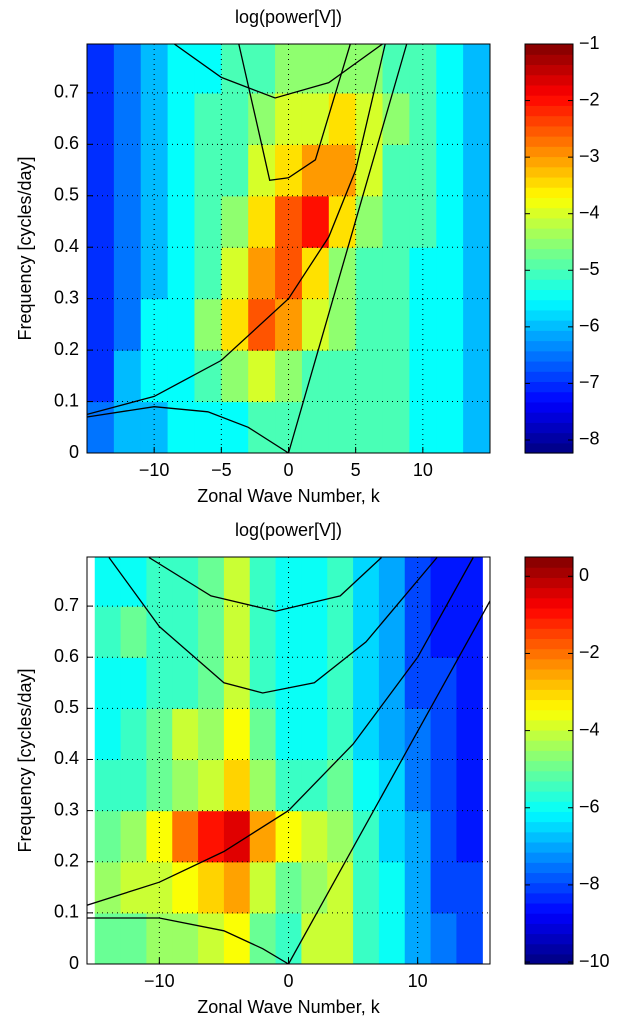 Image resolution: width=633 pixels, height=1026 pixels. I want to click on x-axis-label: Zonal Wave Number, k, so click(288, 1007).